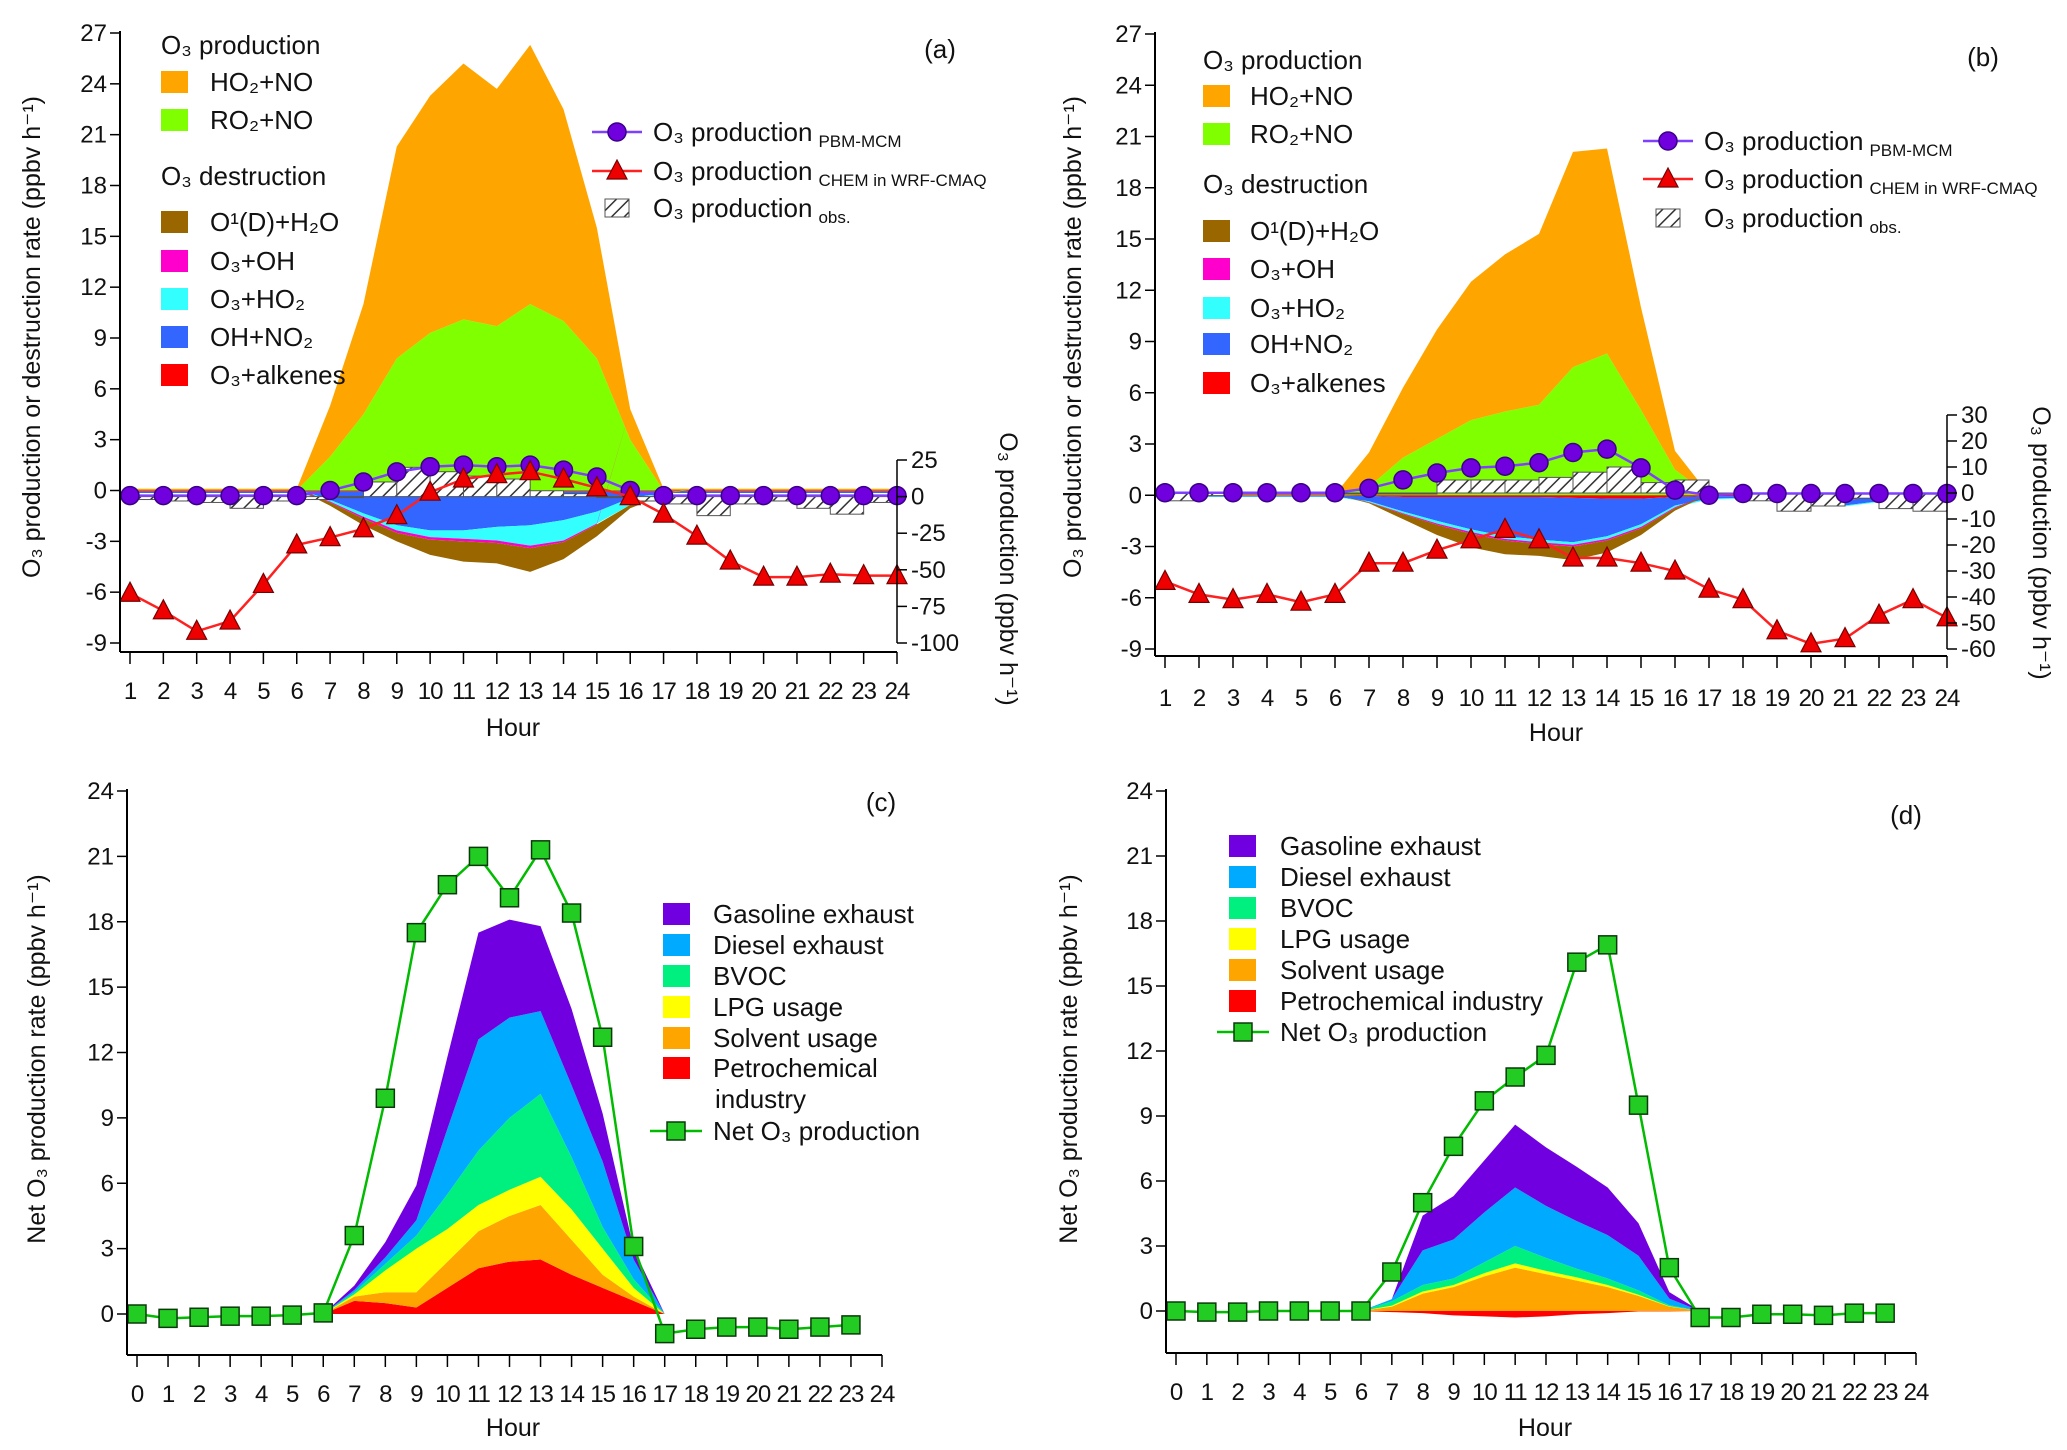 Image resolution: width=2067 pixels, height=1450 pixels. Describe the element at coordinates (1139, 986) in the screenshot. I see `y-tick-label: 15` at that location.